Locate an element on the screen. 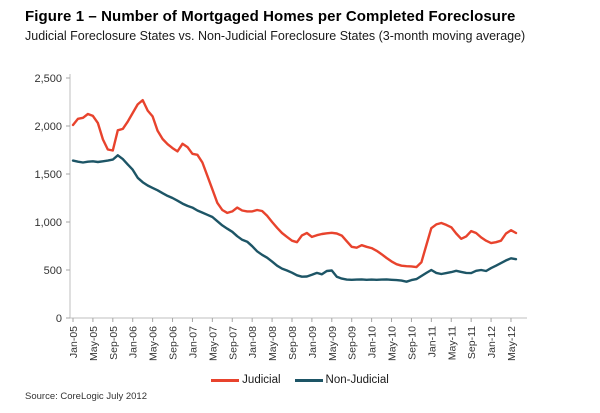  y-tick-label: 500 is located at coordinates (53, 271).